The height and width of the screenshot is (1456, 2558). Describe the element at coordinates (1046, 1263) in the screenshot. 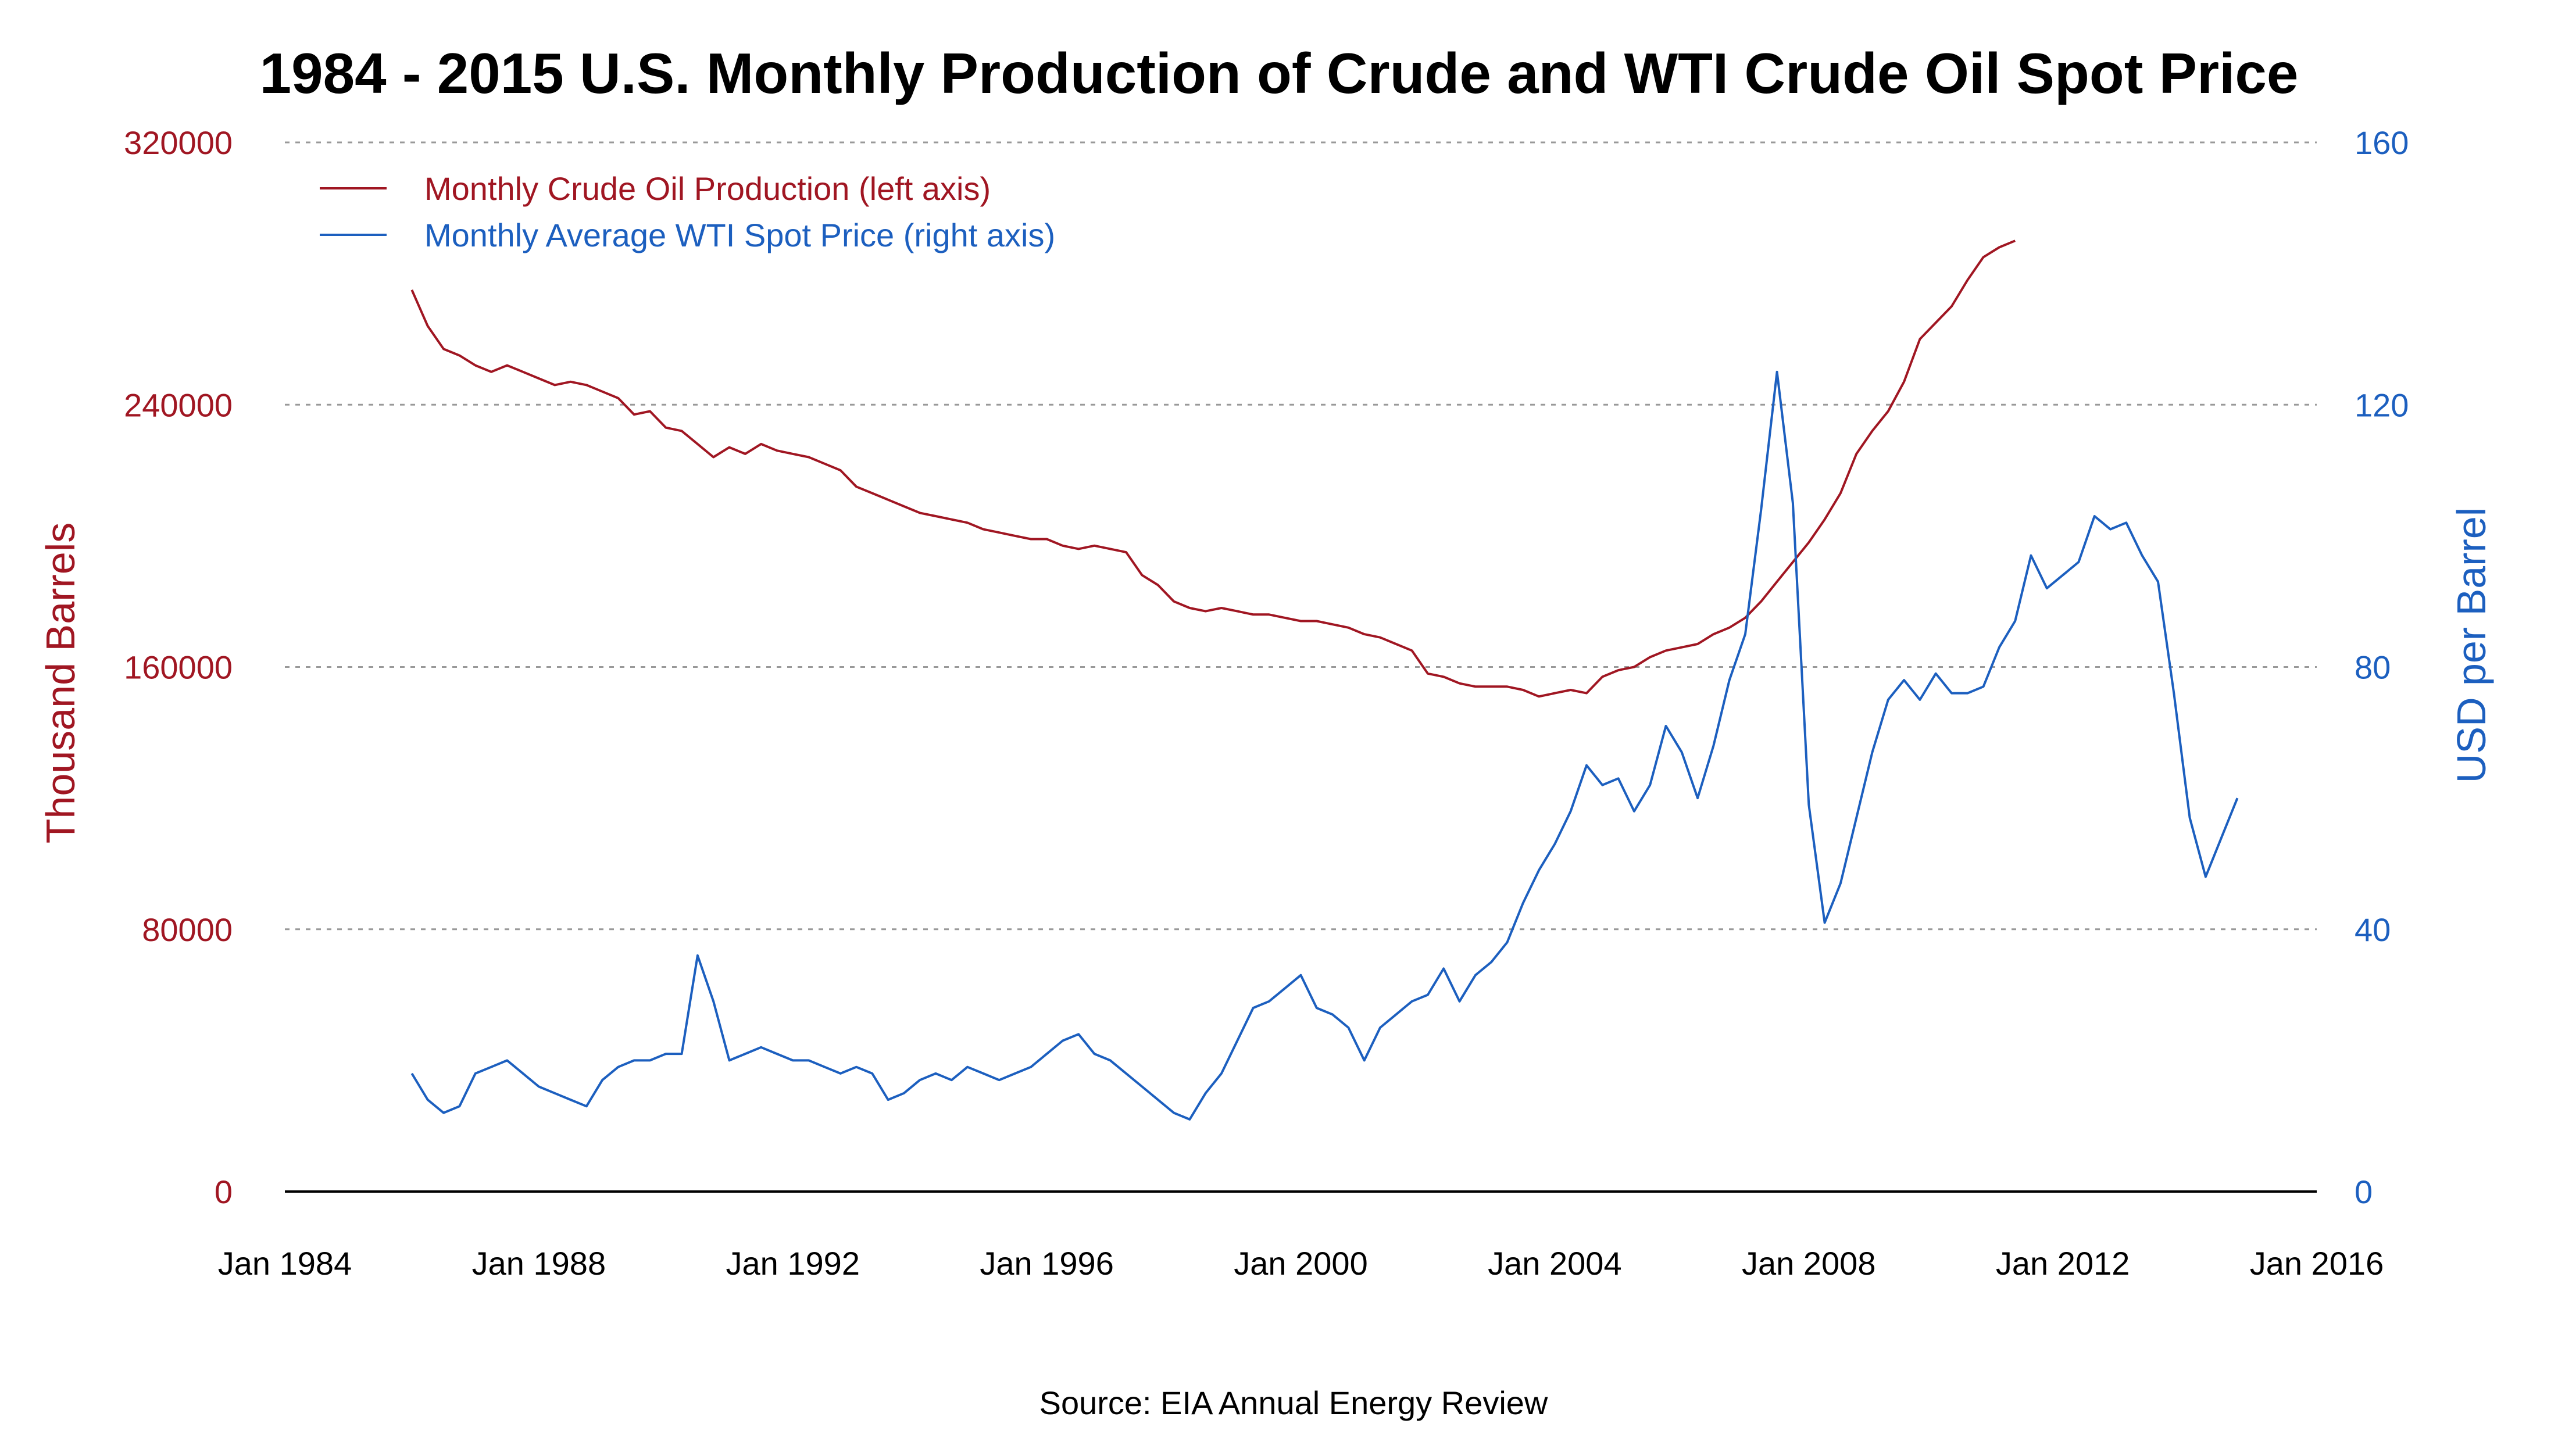

I see `x-tick-label: Jan 1996` at that location.